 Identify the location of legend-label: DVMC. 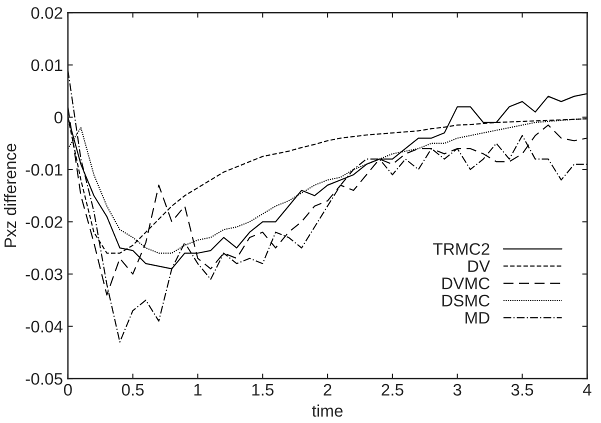
(466, 283).